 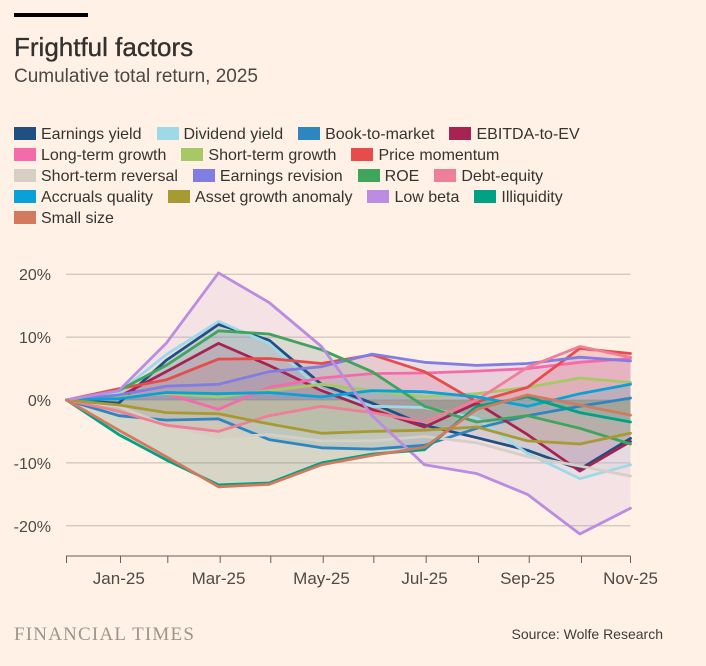 I want to click on svg-text: Nov-25, so click(x=630, y=578).